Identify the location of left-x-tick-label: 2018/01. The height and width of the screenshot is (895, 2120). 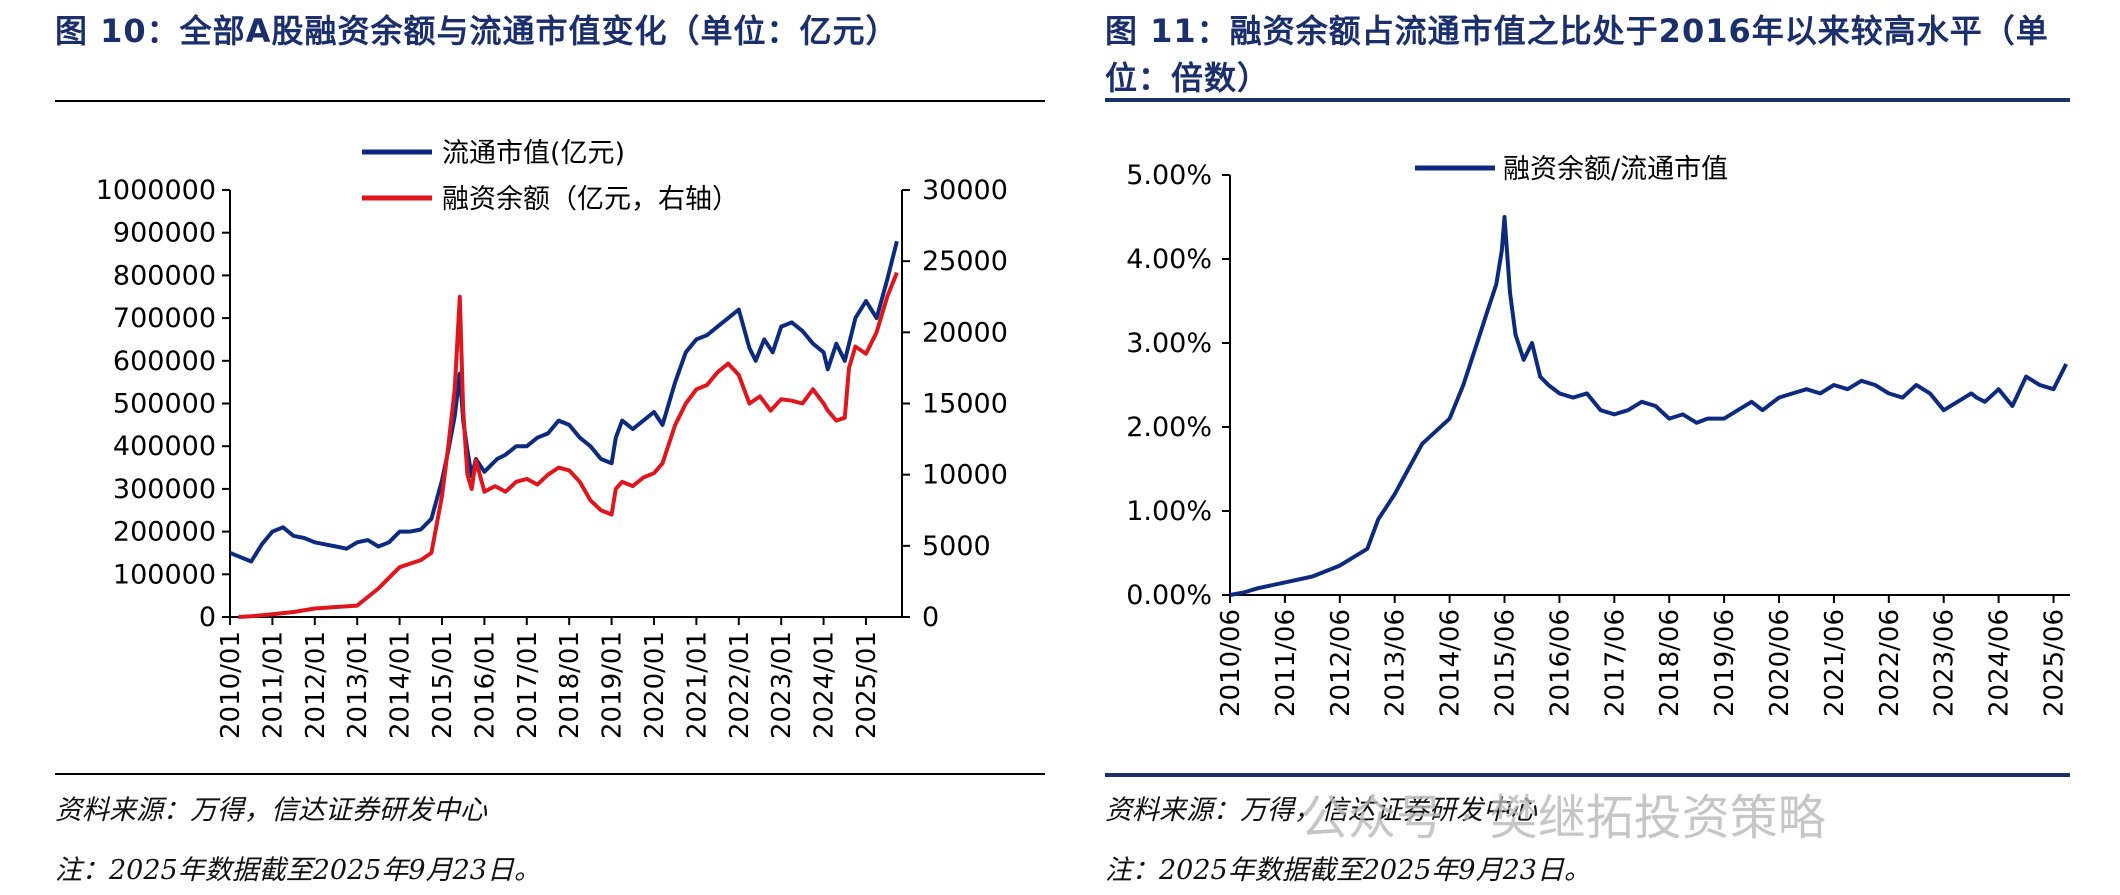
(570, 685).